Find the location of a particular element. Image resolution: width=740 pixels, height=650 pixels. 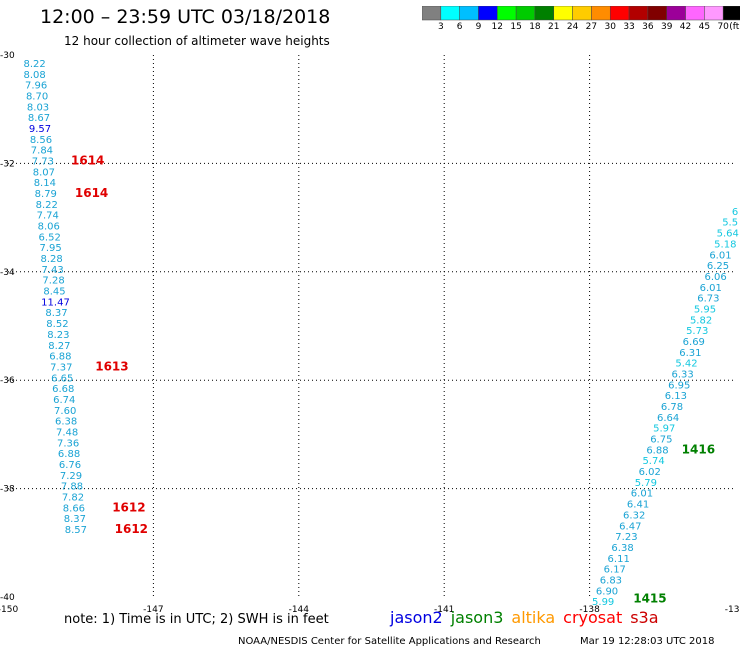

wave-height-label: 8.57 is located at coordinates (76, 530).